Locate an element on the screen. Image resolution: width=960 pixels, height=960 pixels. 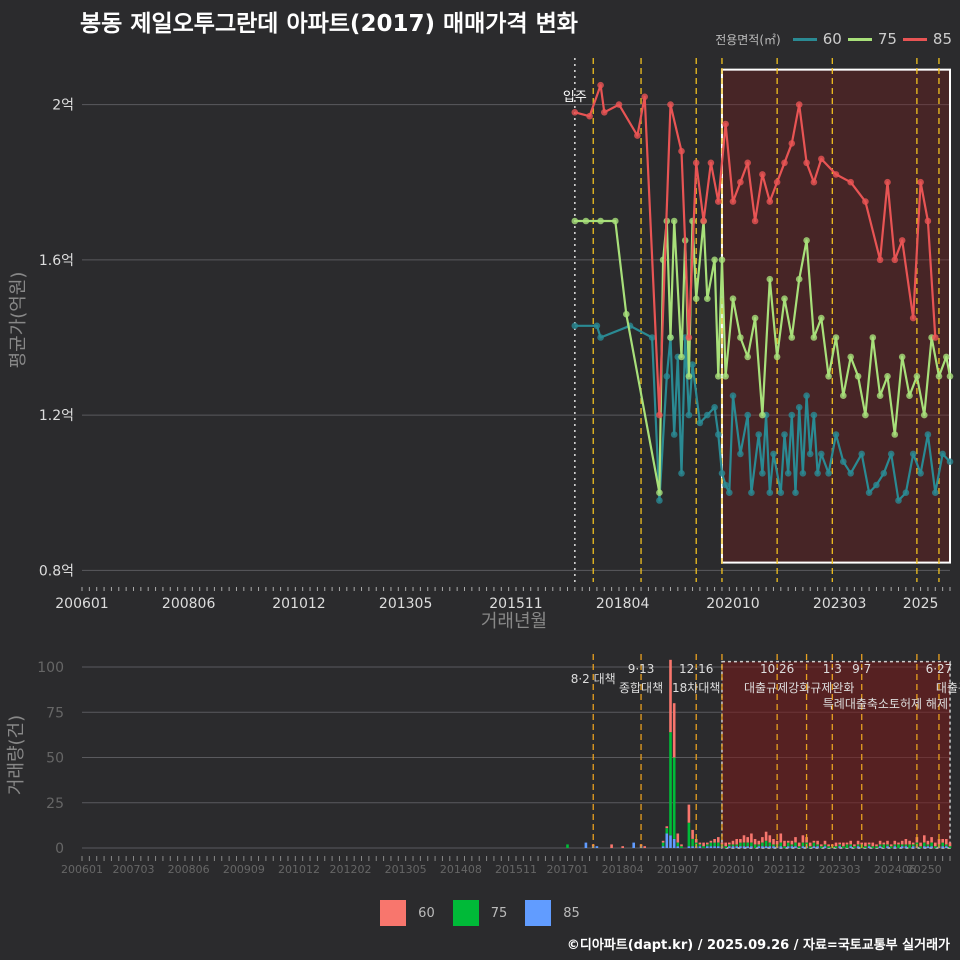
volume-xtick-label: 200601 is located at coordinates (82, 869).